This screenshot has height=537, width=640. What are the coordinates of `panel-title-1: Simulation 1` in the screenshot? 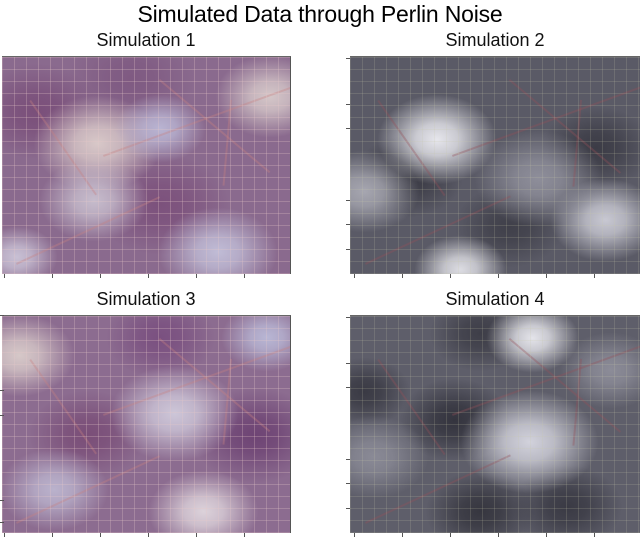 It's located at (146, 40).